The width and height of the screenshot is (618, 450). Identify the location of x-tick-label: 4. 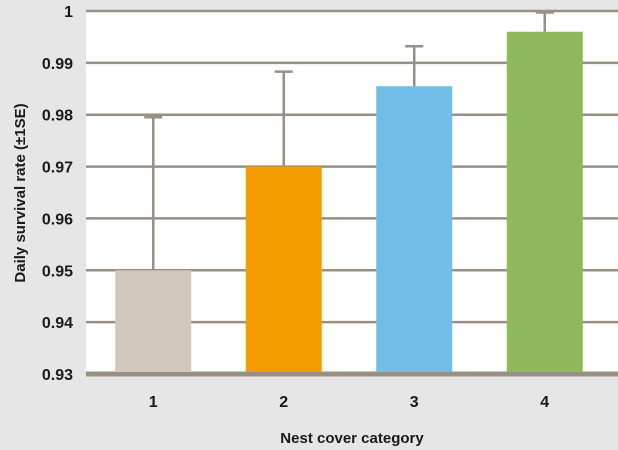
(544, 402).